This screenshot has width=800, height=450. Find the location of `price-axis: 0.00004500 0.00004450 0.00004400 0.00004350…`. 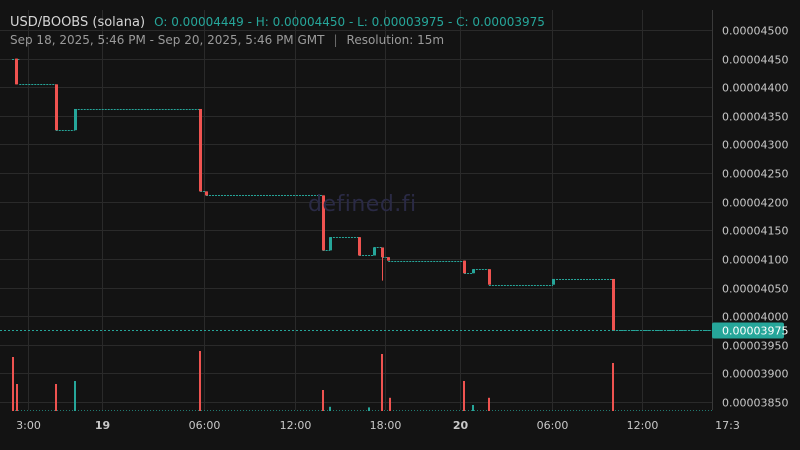

price-axis: 0.00004500 0.00004450 0.00004400 0.00004350… is located at coordinates (755, 217).